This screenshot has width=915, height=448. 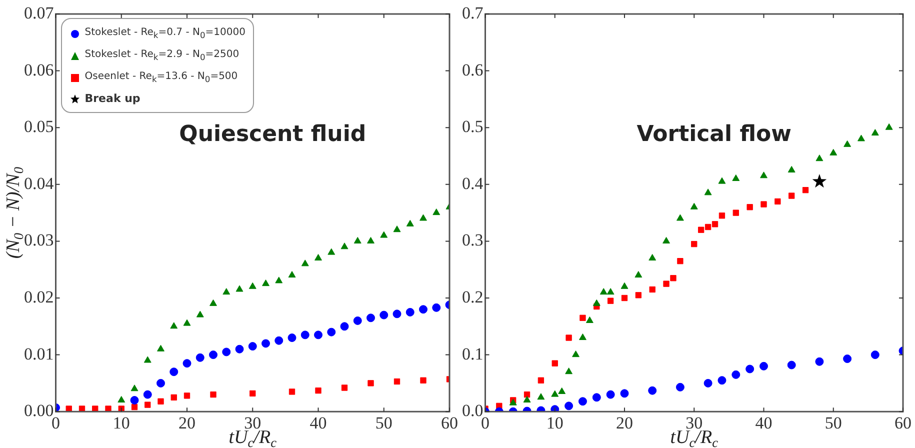 I want to click on x-tick-label: 40, so click(x=763, y=422).